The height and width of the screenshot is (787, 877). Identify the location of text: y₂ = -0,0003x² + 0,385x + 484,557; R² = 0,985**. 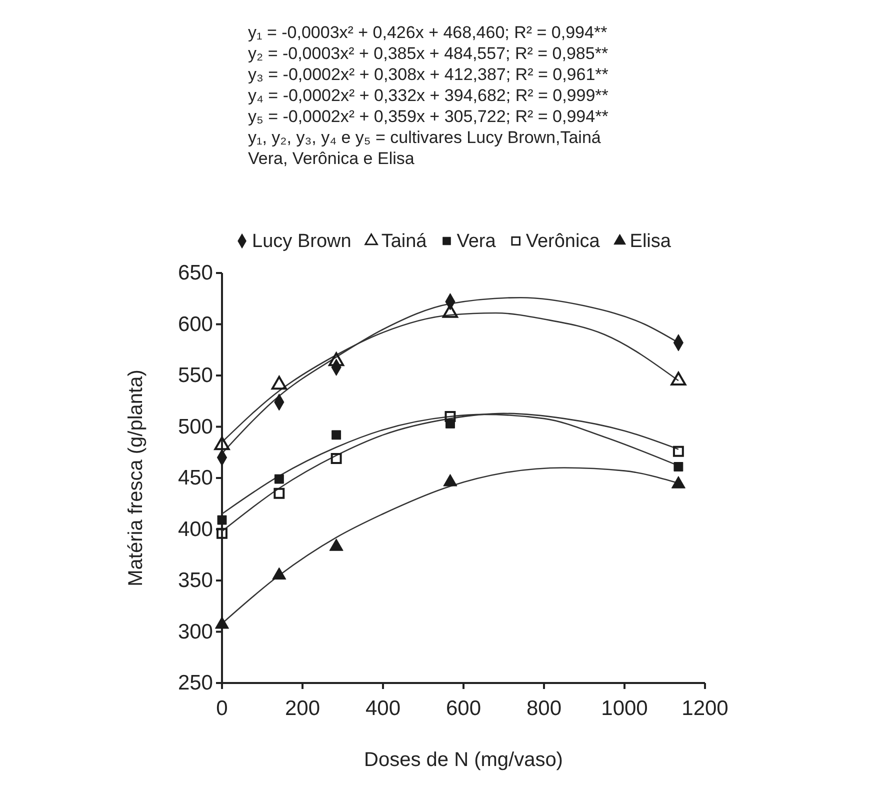
(428, 53).